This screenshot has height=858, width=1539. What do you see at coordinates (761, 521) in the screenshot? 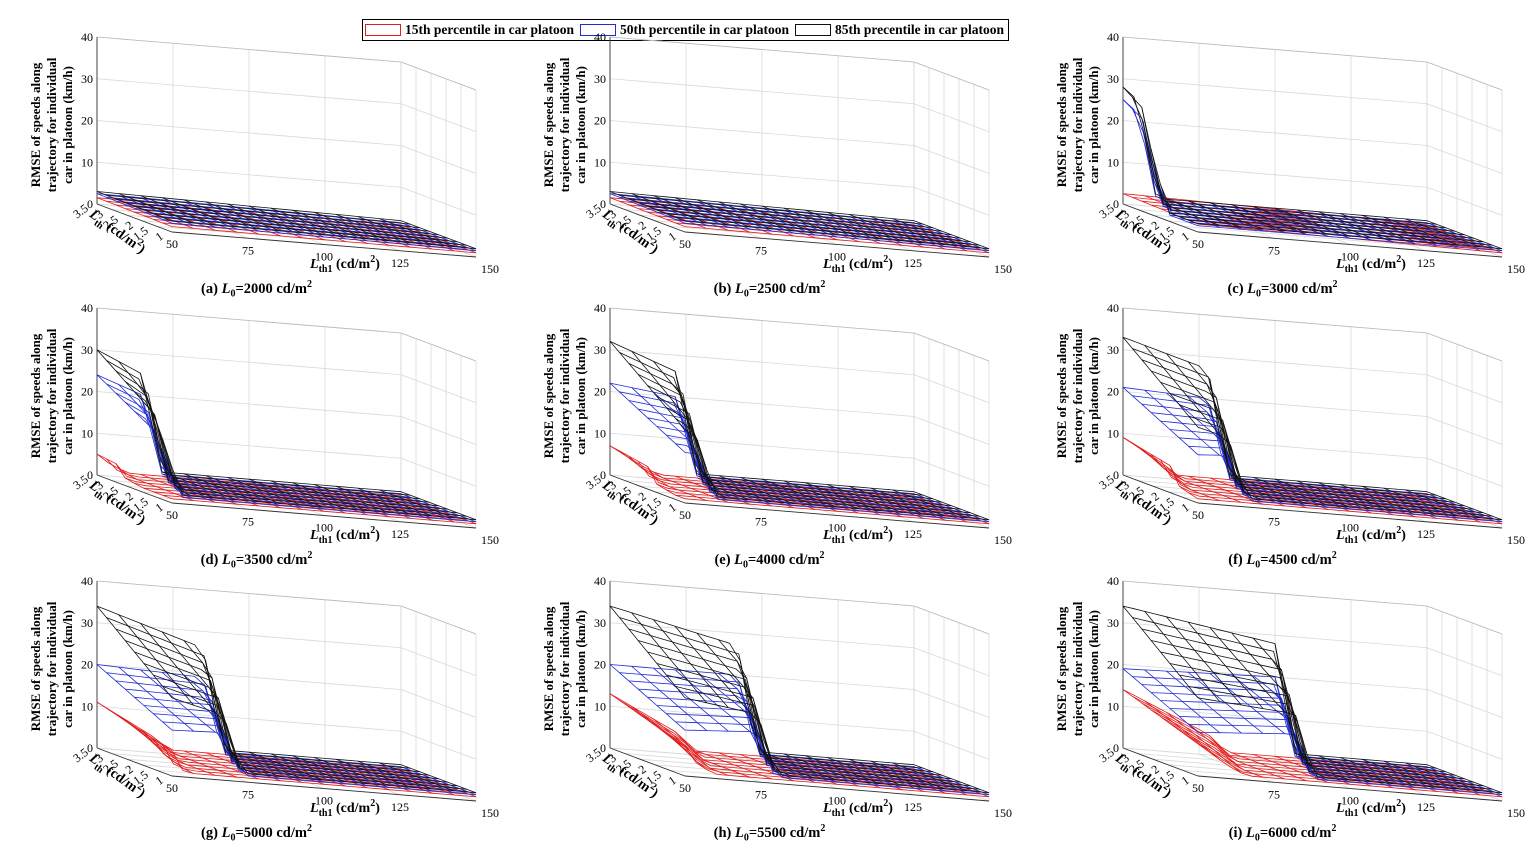
I see `x-tick-label: 75` at bounding box center [761, 521].